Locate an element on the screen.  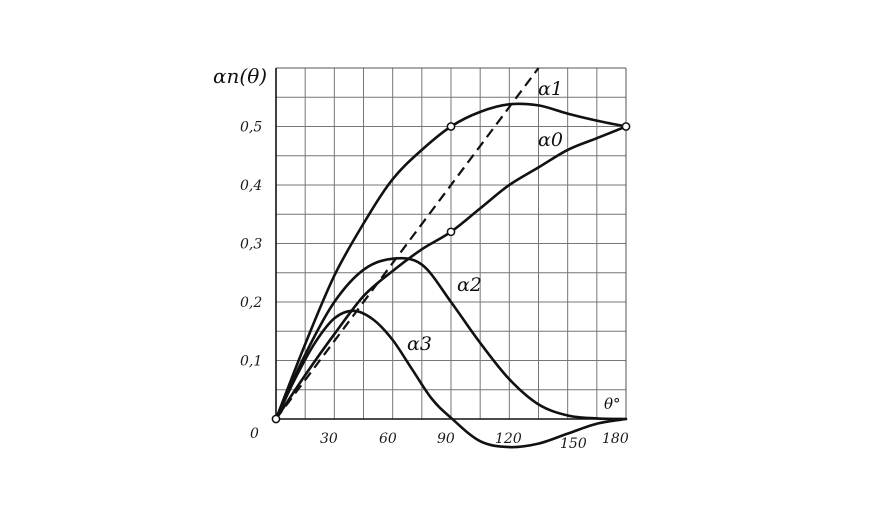
x-tick-30: 30 is located at coordinates (329, 439).